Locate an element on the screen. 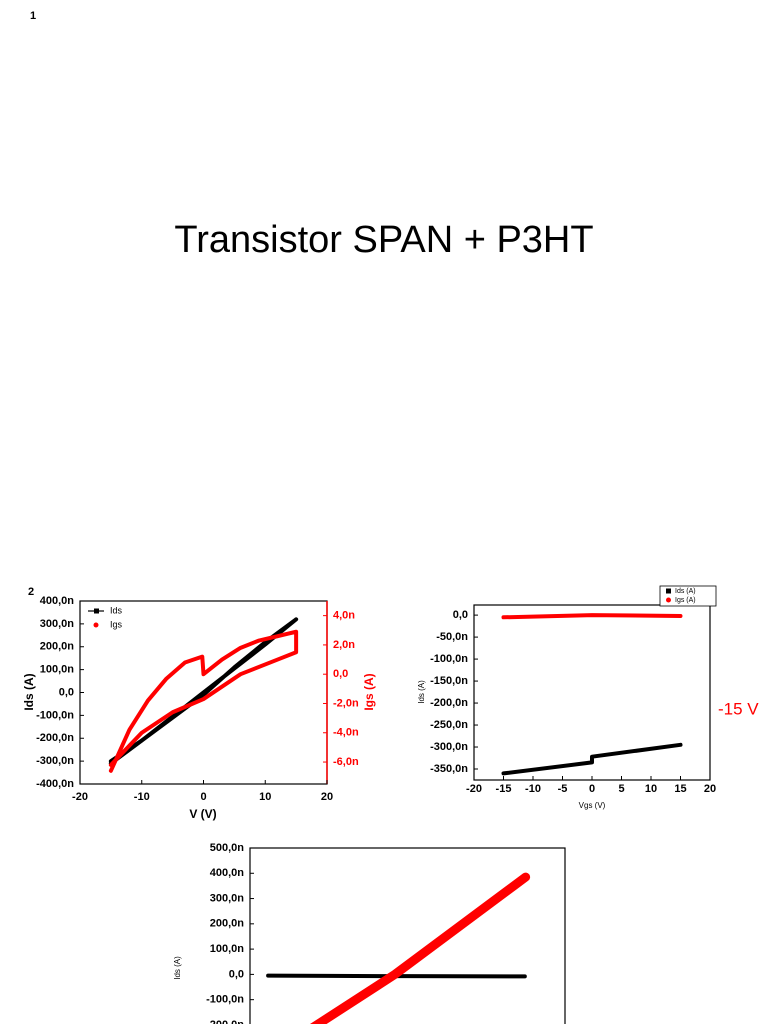  page-number: 1 is located at coordinates (33, 16).